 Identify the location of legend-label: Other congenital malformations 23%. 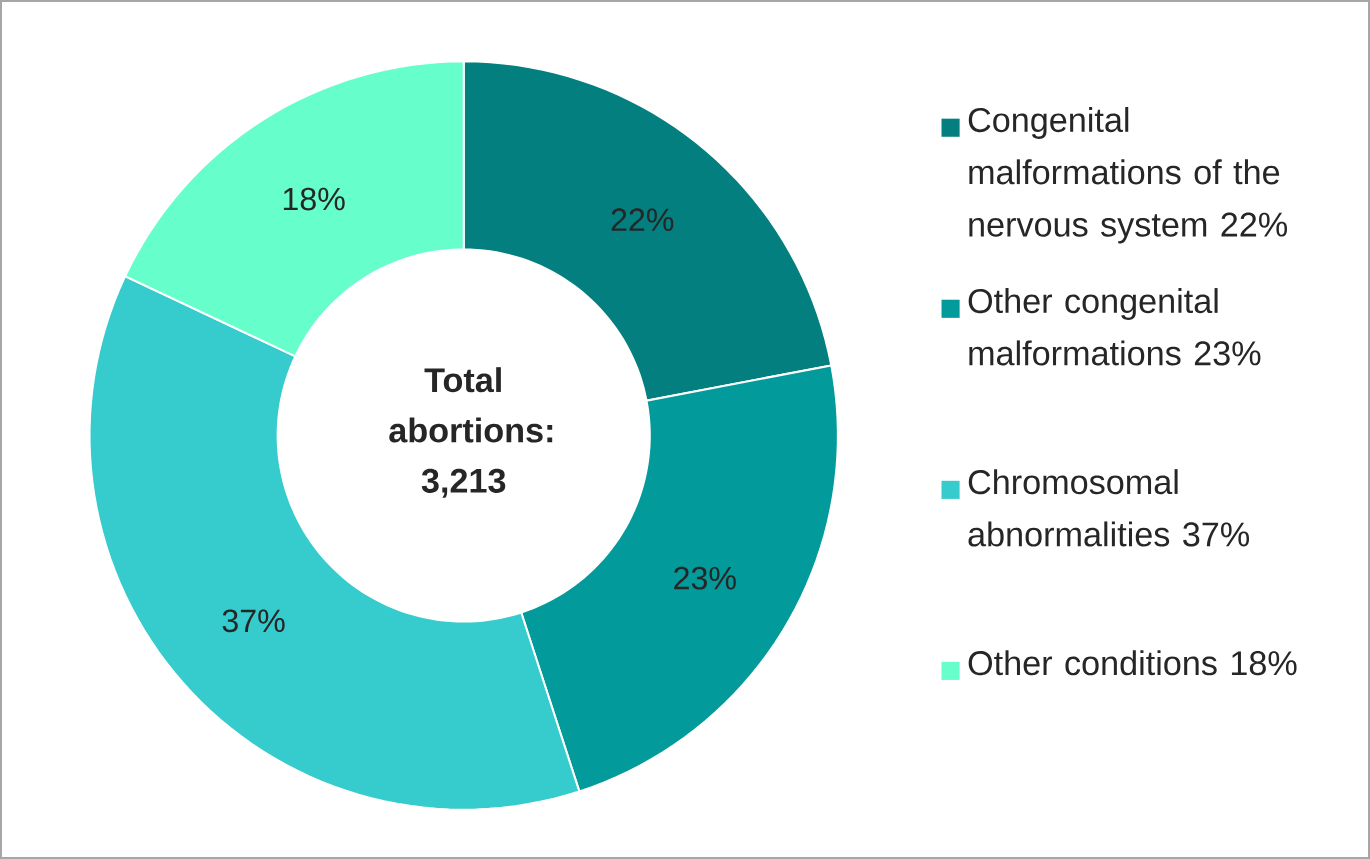
(1114, 327).